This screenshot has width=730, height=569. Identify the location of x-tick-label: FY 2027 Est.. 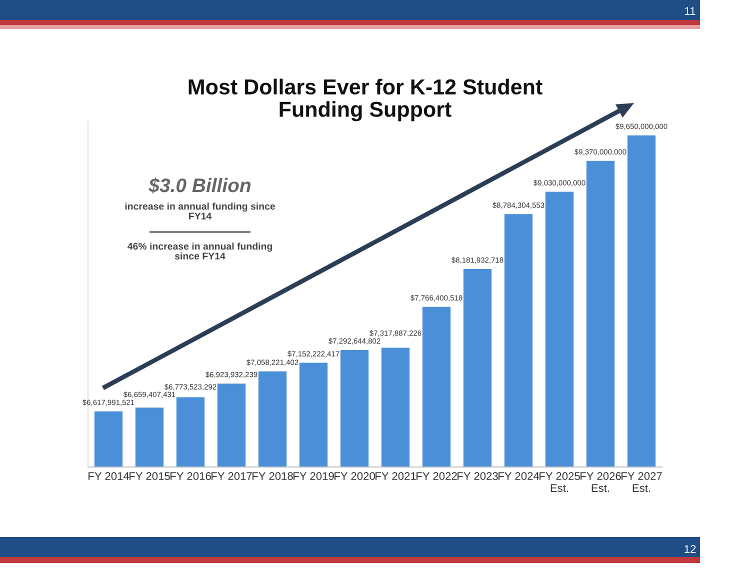
(642, 482).